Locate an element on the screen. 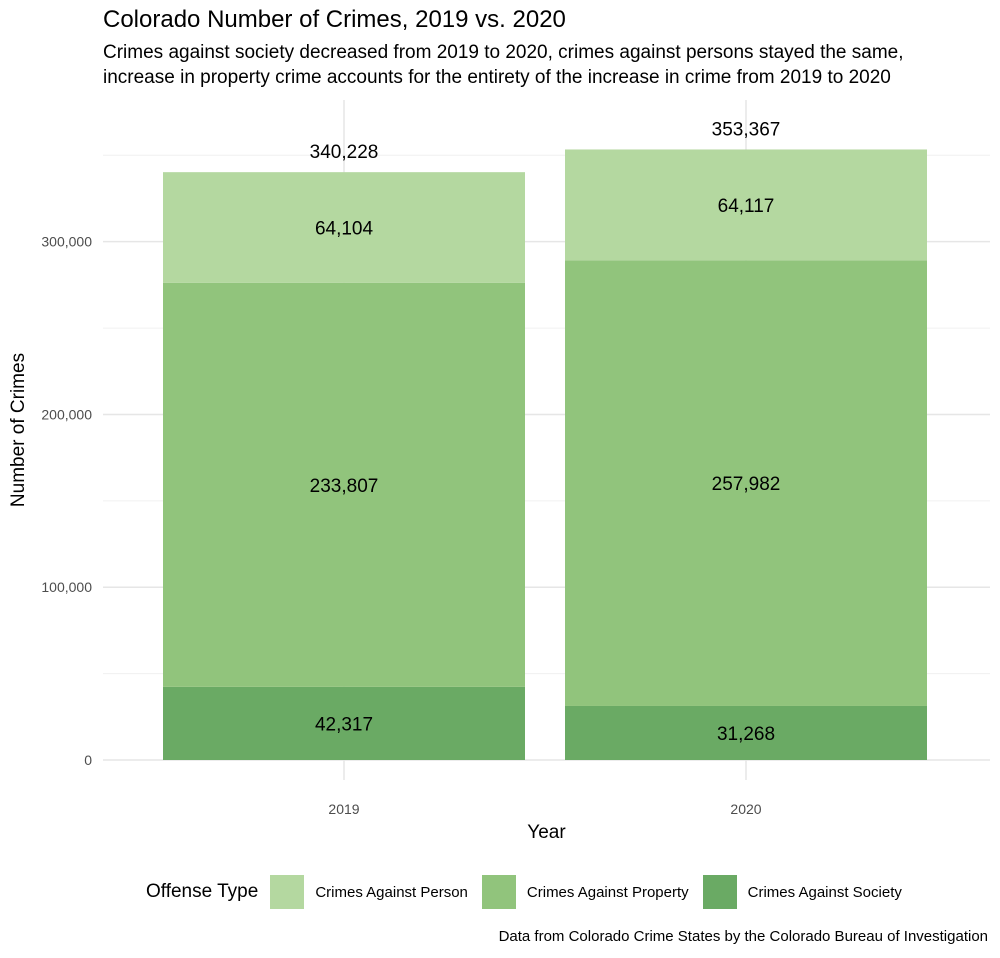 Image resolution: width=1000 pixels, height=958 pixels. legend-label-property: Crimes Against Property is located at coordinates (607, 892).